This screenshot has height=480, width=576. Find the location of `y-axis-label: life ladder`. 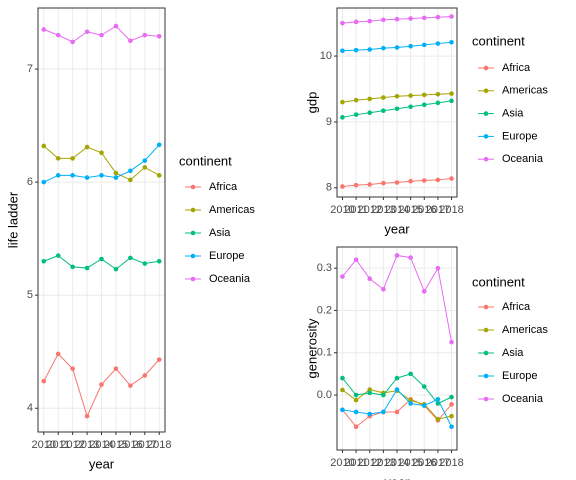

y-axis-label: life ladder is located at coordinates (12, 219).